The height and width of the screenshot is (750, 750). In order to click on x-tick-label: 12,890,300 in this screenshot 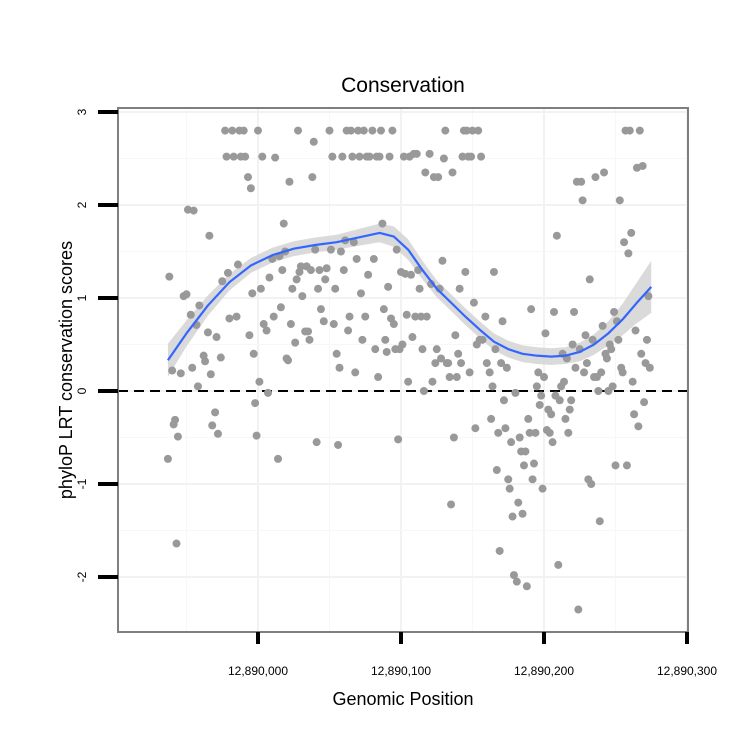, I will do `click(687, 671)`.